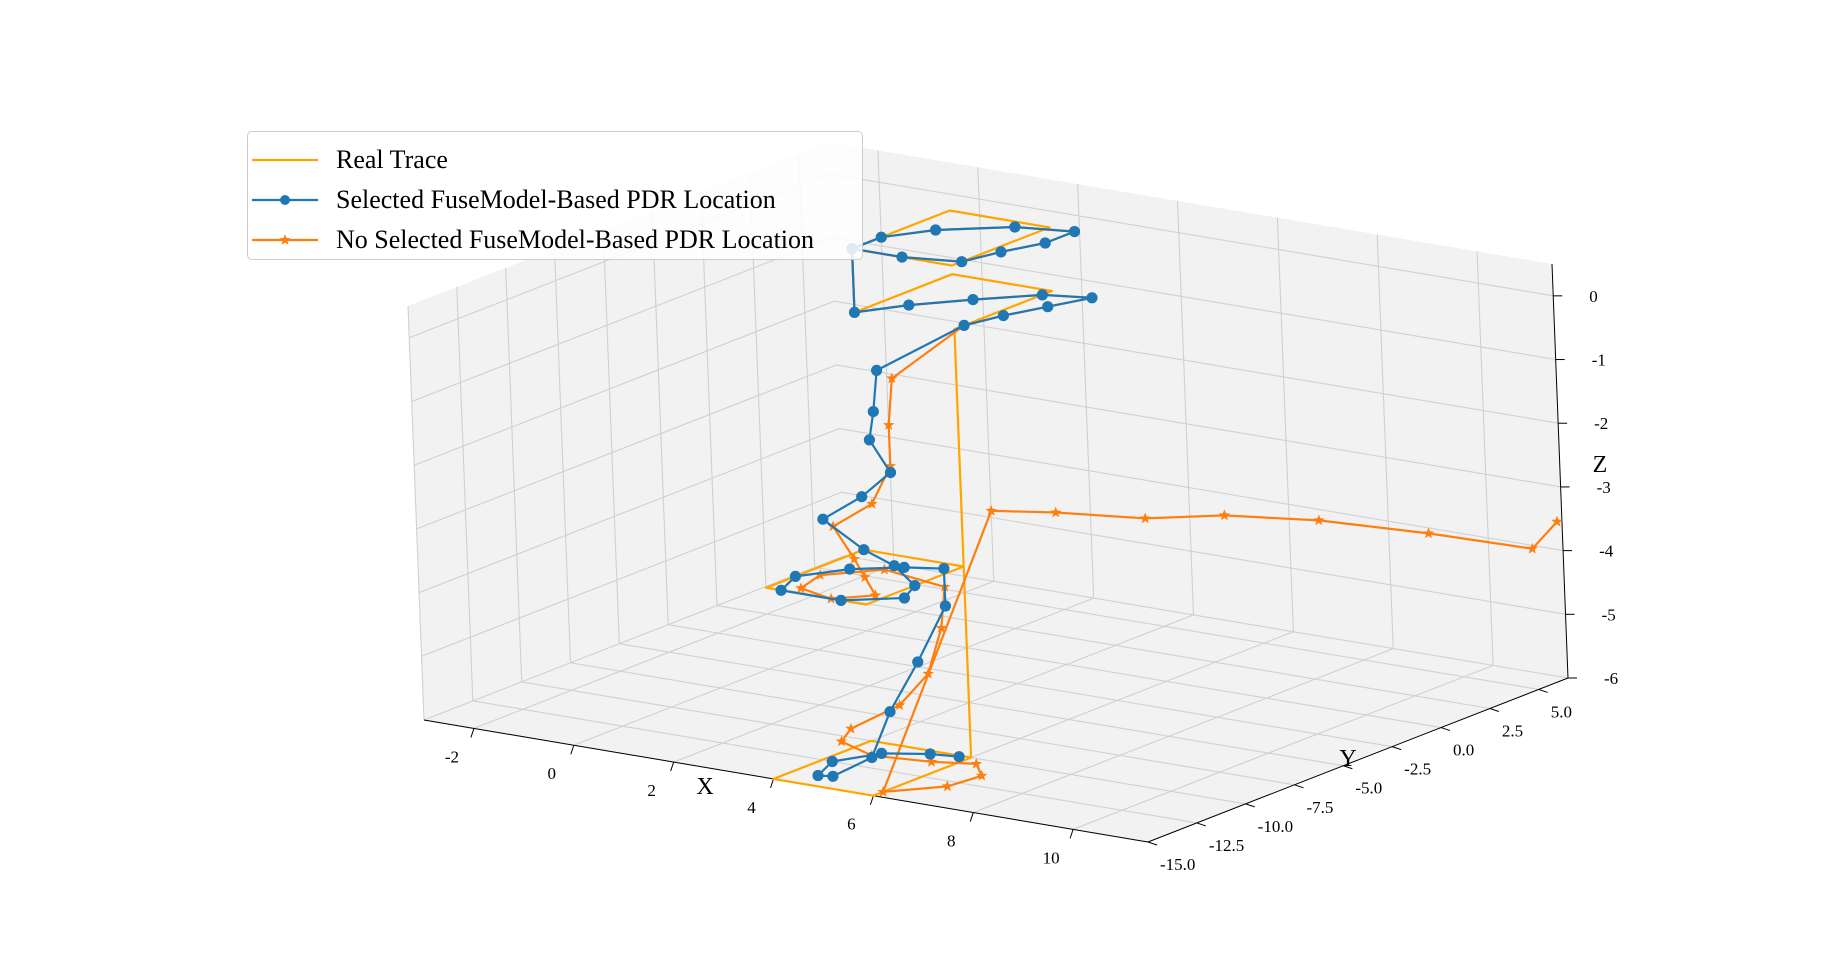 This screenshot has height=975, width=1846. Describe the element at coordinates (1512, 731) in the screenshot. I see `y-tick-label: 2.5` at that location.